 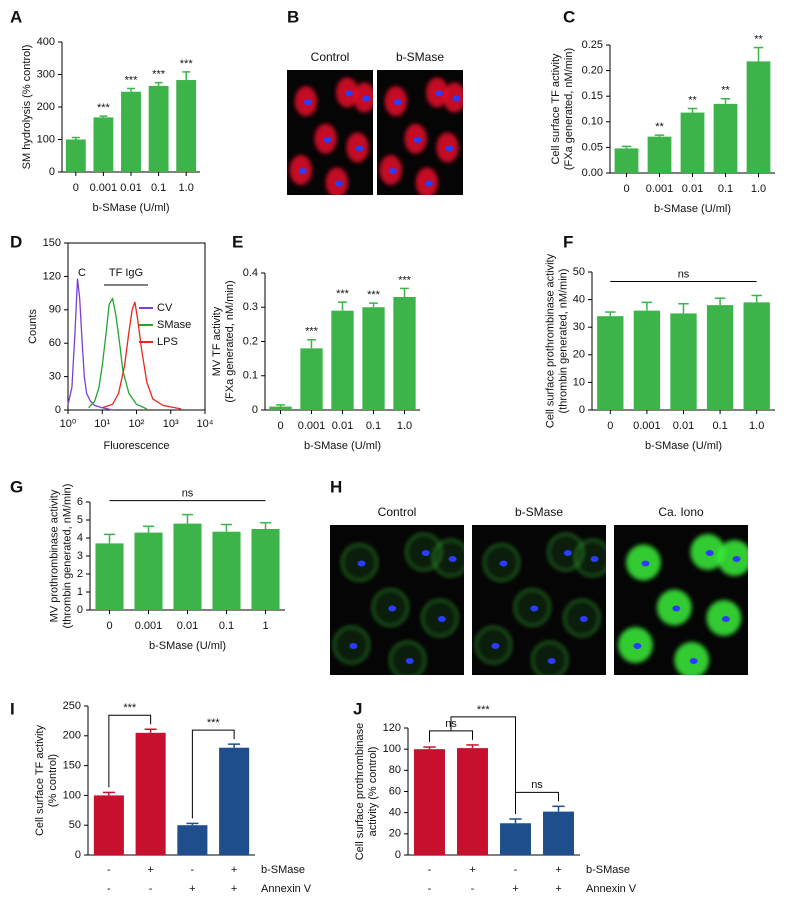 I want to click on y-tick-label: 30, so click(x=55, y=377).